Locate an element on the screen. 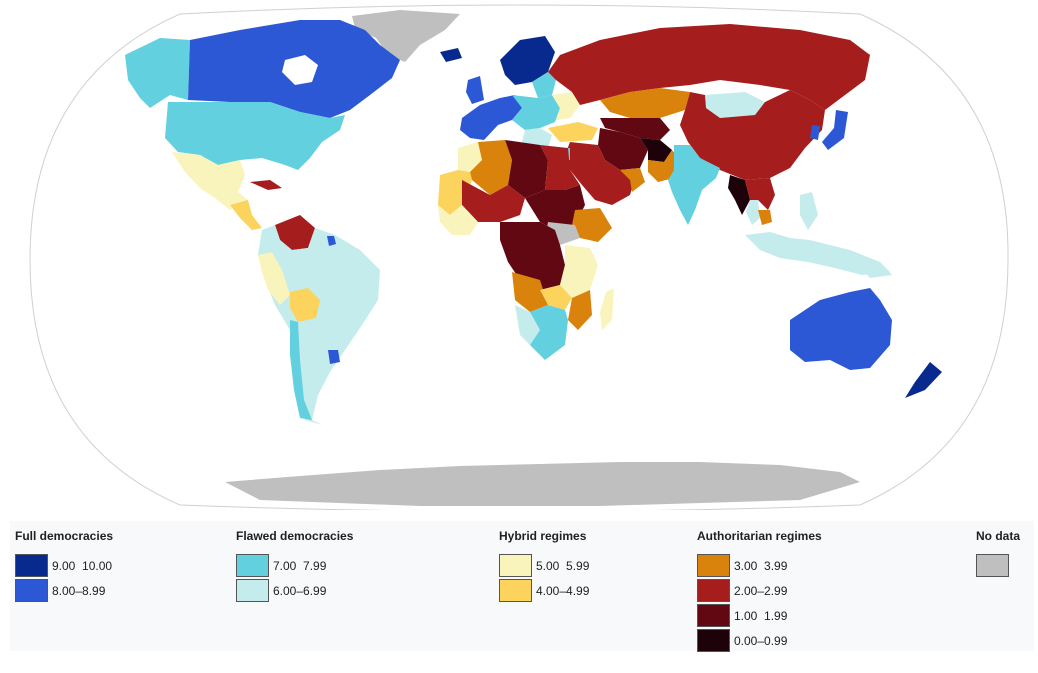 The image size is (1038, 673). legend-group-no-data: No data is located at coordinates (998, 553).